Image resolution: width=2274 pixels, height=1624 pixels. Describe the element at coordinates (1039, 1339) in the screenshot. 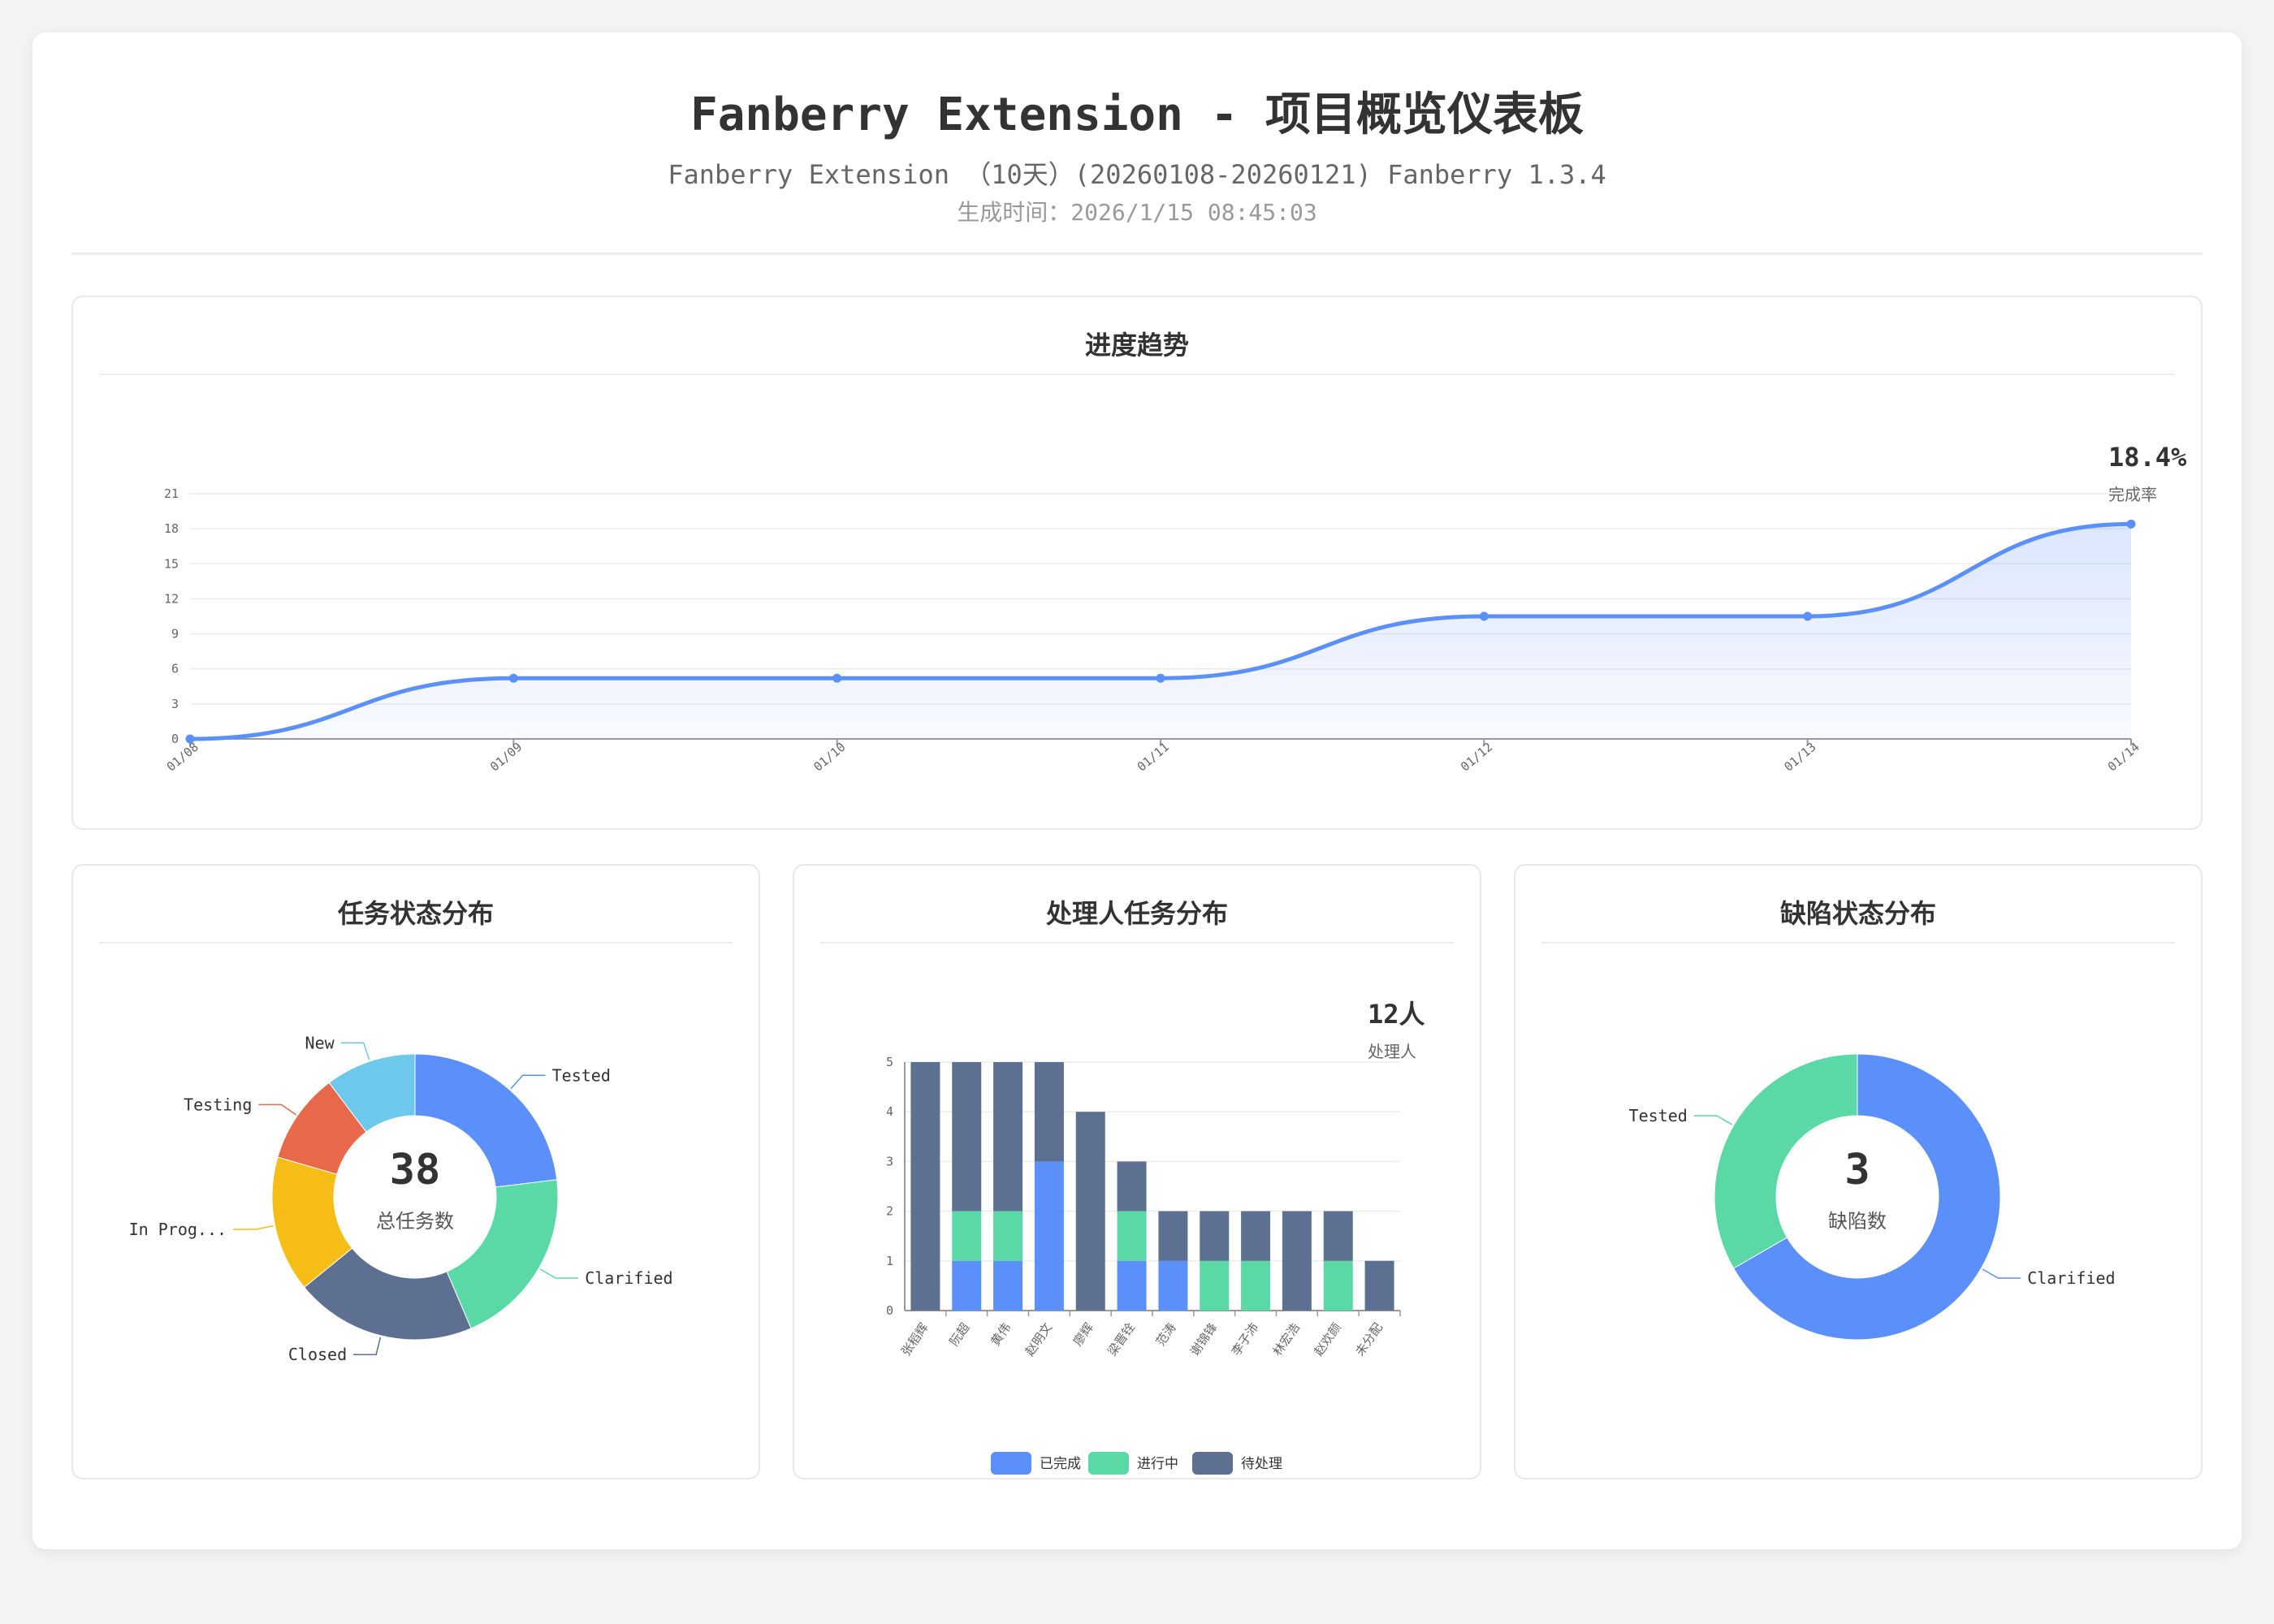

I see `x-tick-label: 赵明文` at that location.